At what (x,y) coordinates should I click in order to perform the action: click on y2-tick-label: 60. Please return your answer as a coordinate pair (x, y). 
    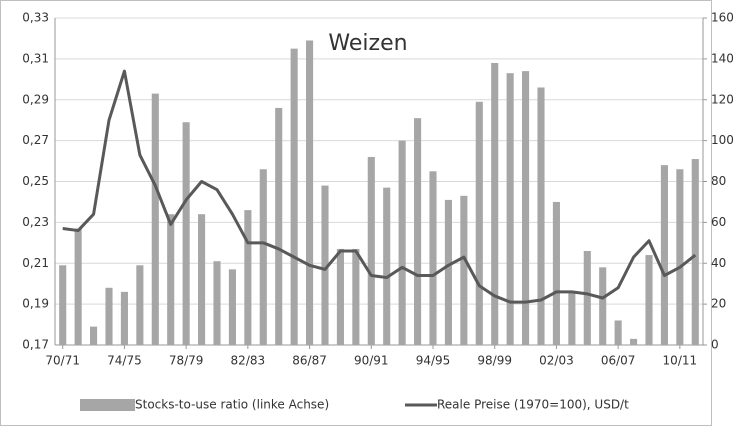
    Looking at the image, I should click on (718, 222).